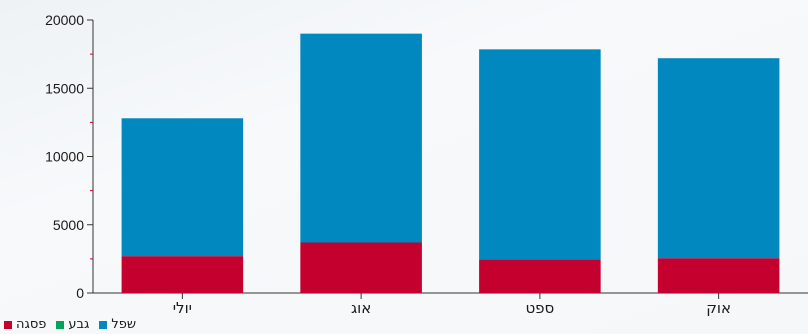 The height and width of the screenshot is (334, 808). I want to click on y-tick-label-2: 10000, so click(64, 157).